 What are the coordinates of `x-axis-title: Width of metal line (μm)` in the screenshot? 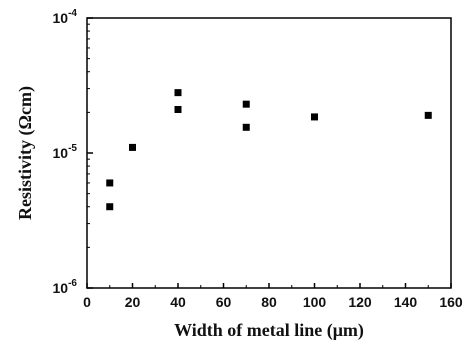 It's located at (269, 330).